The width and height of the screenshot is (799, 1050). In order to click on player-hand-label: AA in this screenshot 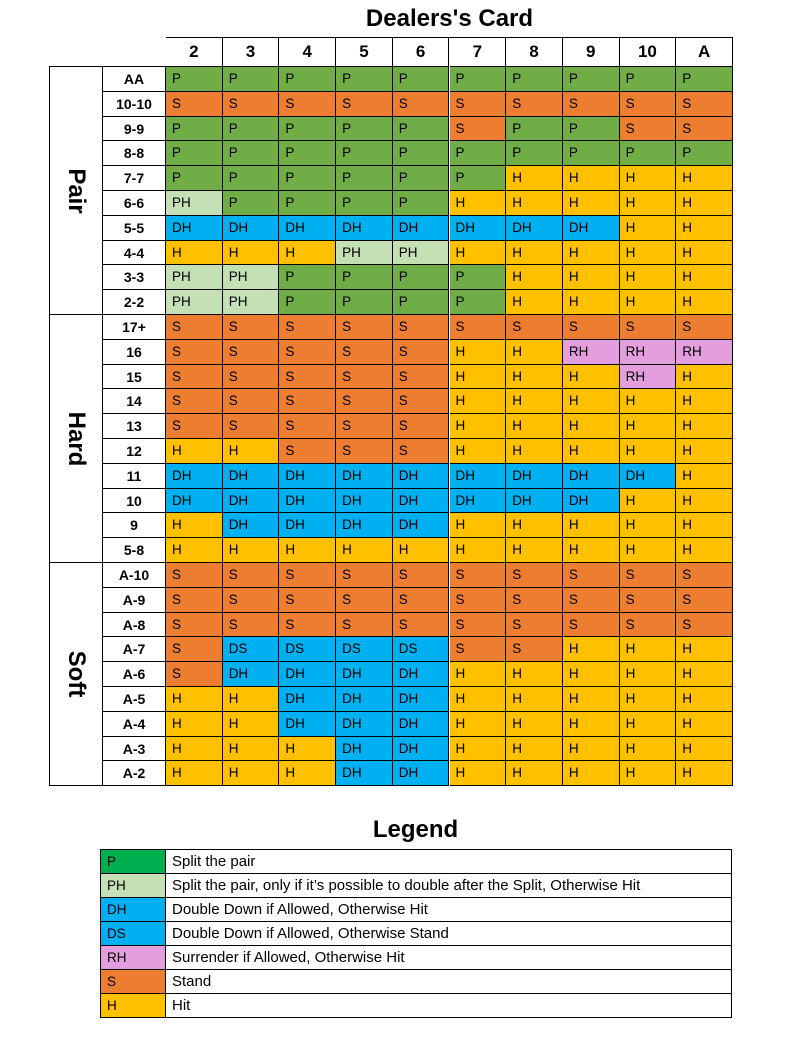, I will do `click(134, 79)`.